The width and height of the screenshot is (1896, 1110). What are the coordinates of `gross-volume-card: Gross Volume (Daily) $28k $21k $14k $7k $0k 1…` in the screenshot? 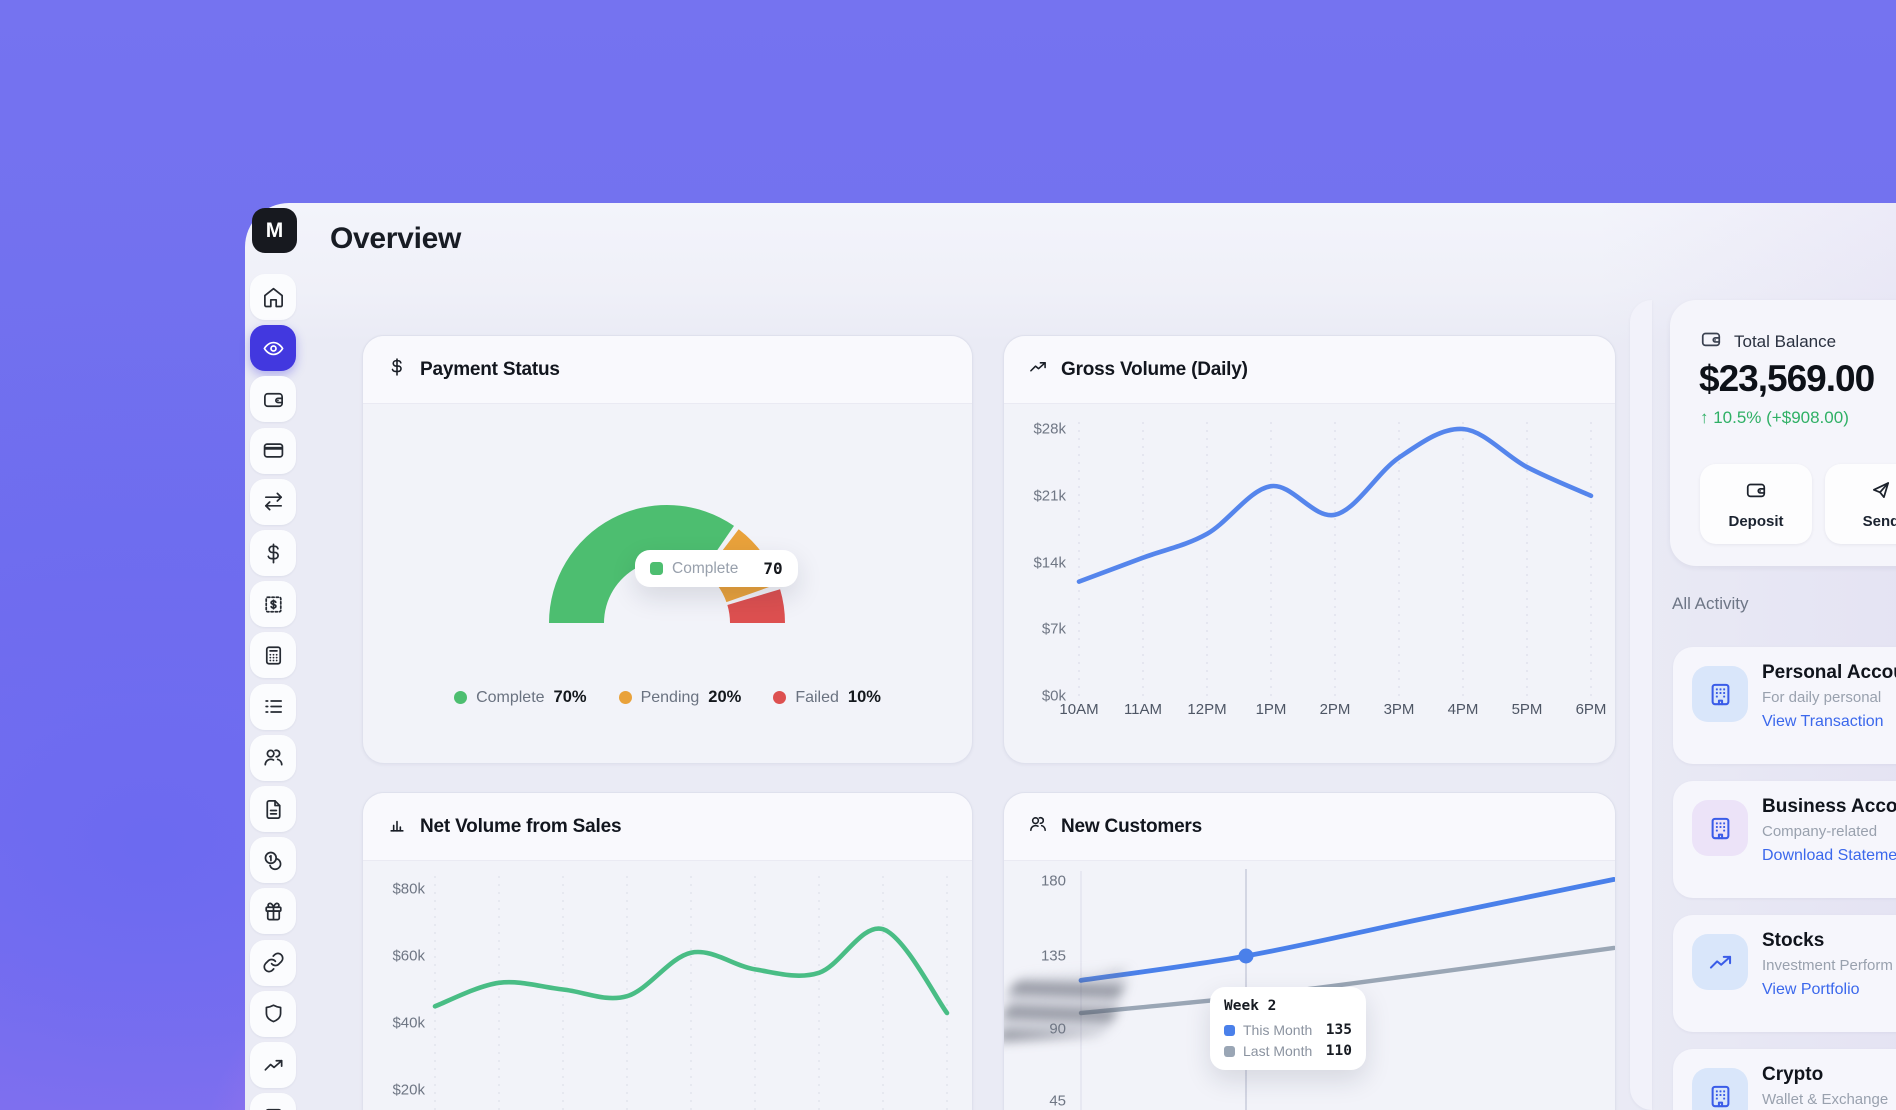 It's located at (1309, 549).